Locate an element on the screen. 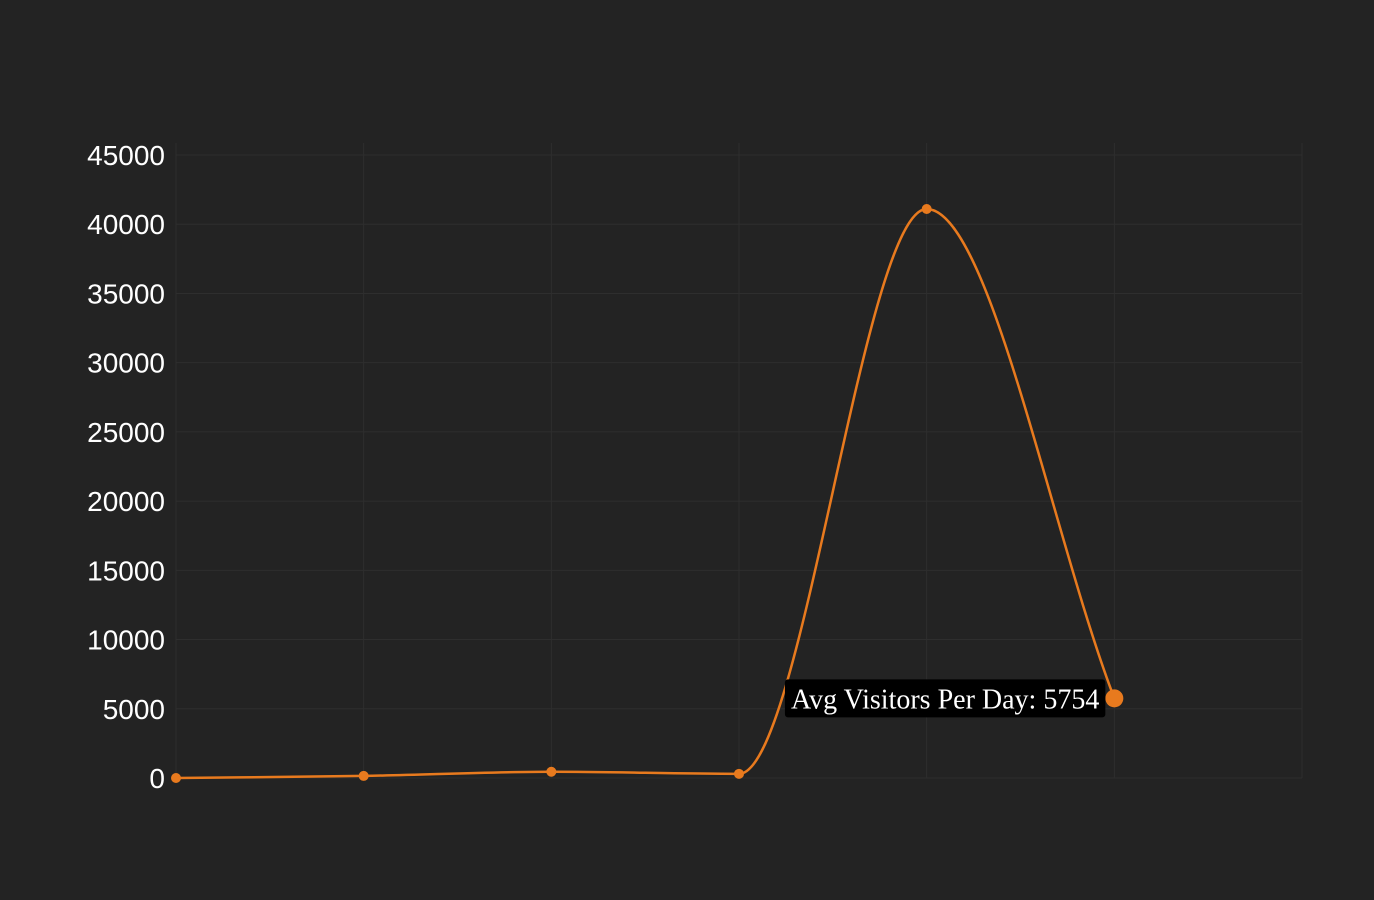  y-tick-label: 45000 is located at coordinates (126, 155).